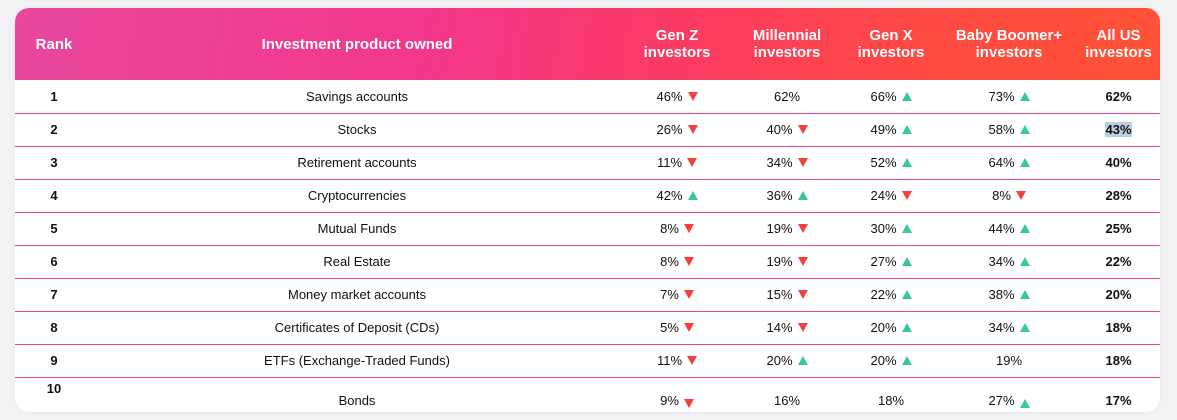 The image size is (1177, 420). I want to click on all-investors-cell: 18%, so click(1118, 360).